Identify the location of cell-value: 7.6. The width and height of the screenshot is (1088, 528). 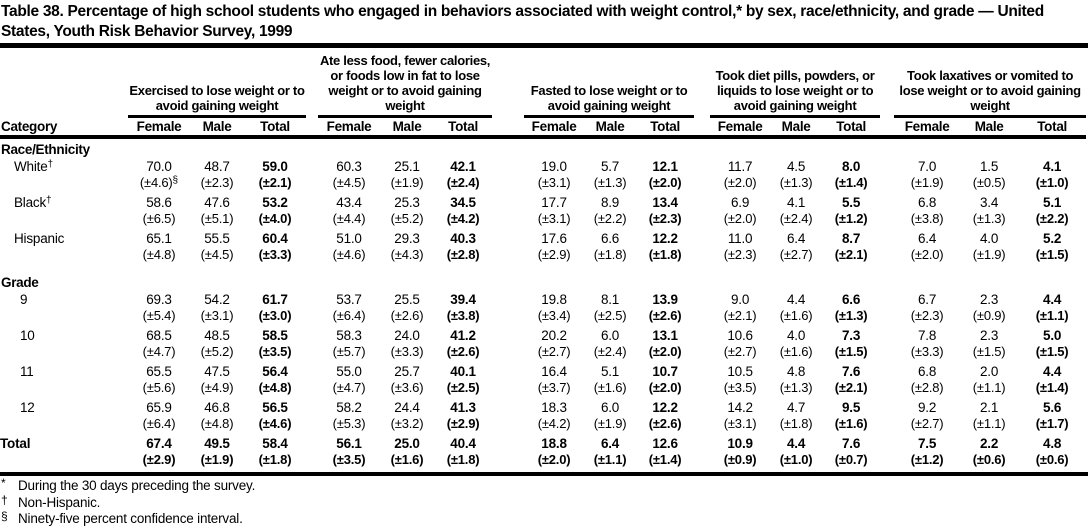
(851, 371).